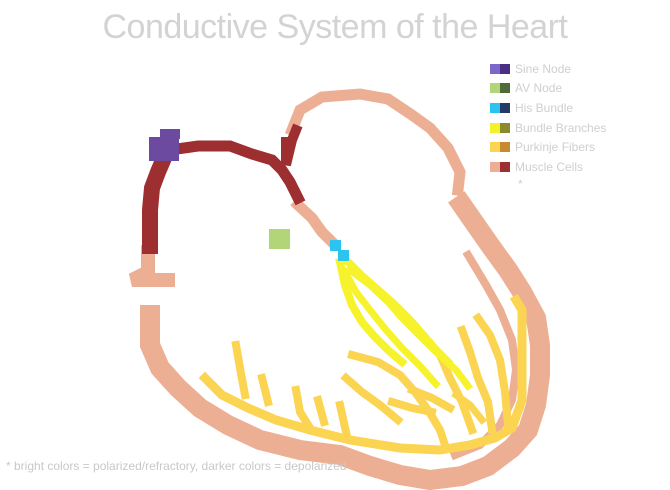 This screenshot has width=670, height=490. What do you see at coordinates (539, 88) in the screenshot?
I see `legend-label: AV Node` at bounding box center [539, 88].